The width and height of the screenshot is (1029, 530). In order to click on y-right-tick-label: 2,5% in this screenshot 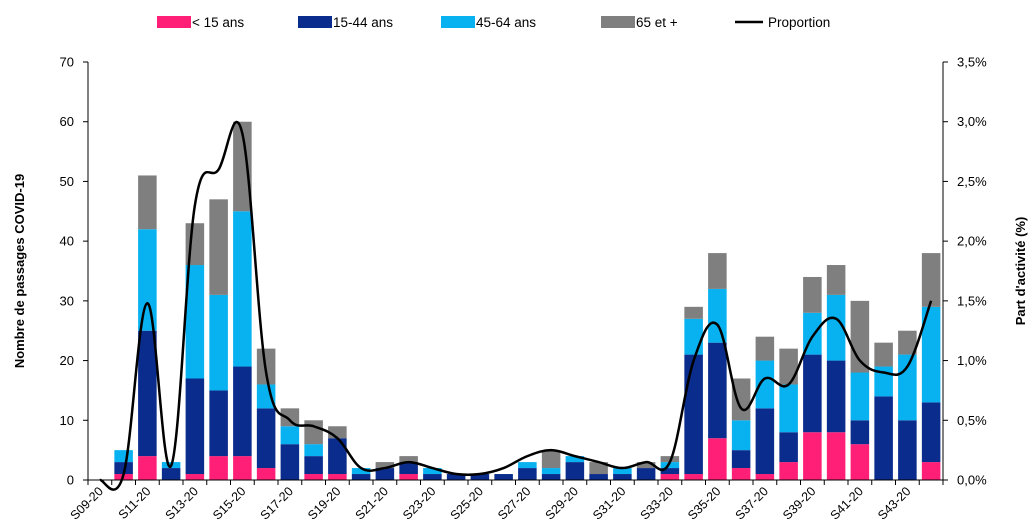, I will do `click(972, 181)`.